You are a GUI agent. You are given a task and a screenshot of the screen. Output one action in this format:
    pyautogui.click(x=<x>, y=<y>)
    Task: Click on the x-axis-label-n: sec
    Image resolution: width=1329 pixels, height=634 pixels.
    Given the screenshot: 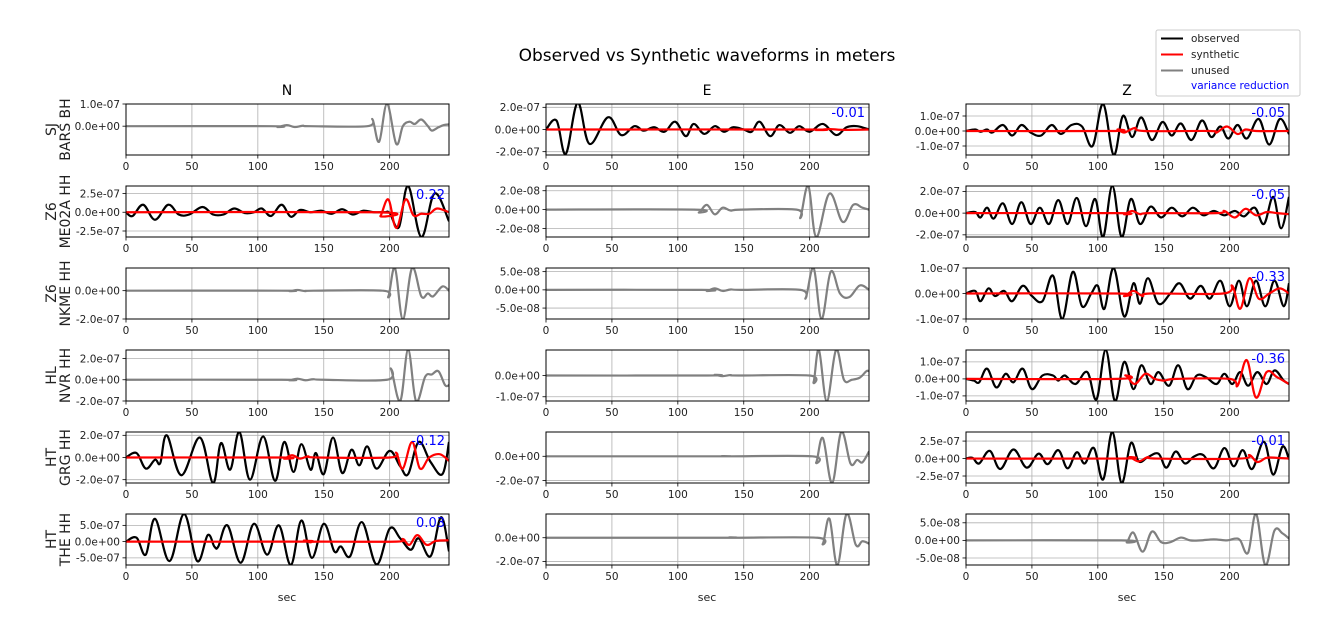 What is the action you would take?
    pyautogui.click(x=287, y=597)
    